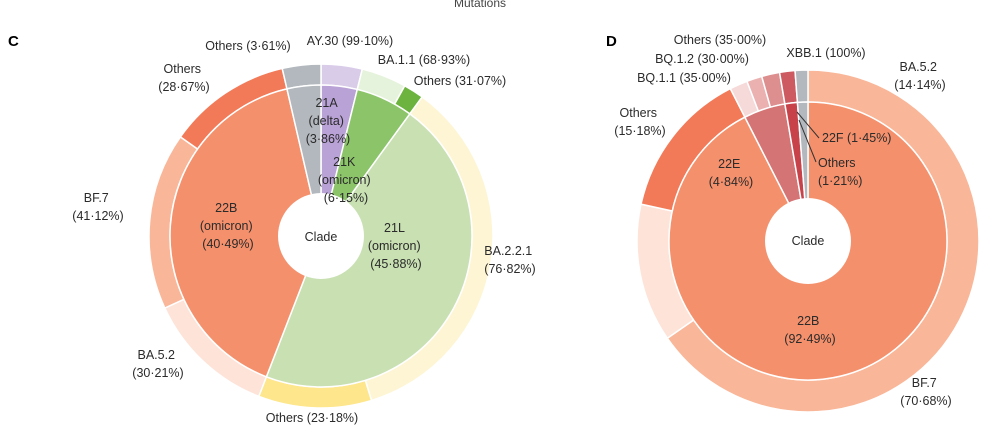 Image resolution: width=998 pixels, height=434 pixels. I want to click on outer-label-bq12: BQ.1.2 (30·00%), so click(702, 59).